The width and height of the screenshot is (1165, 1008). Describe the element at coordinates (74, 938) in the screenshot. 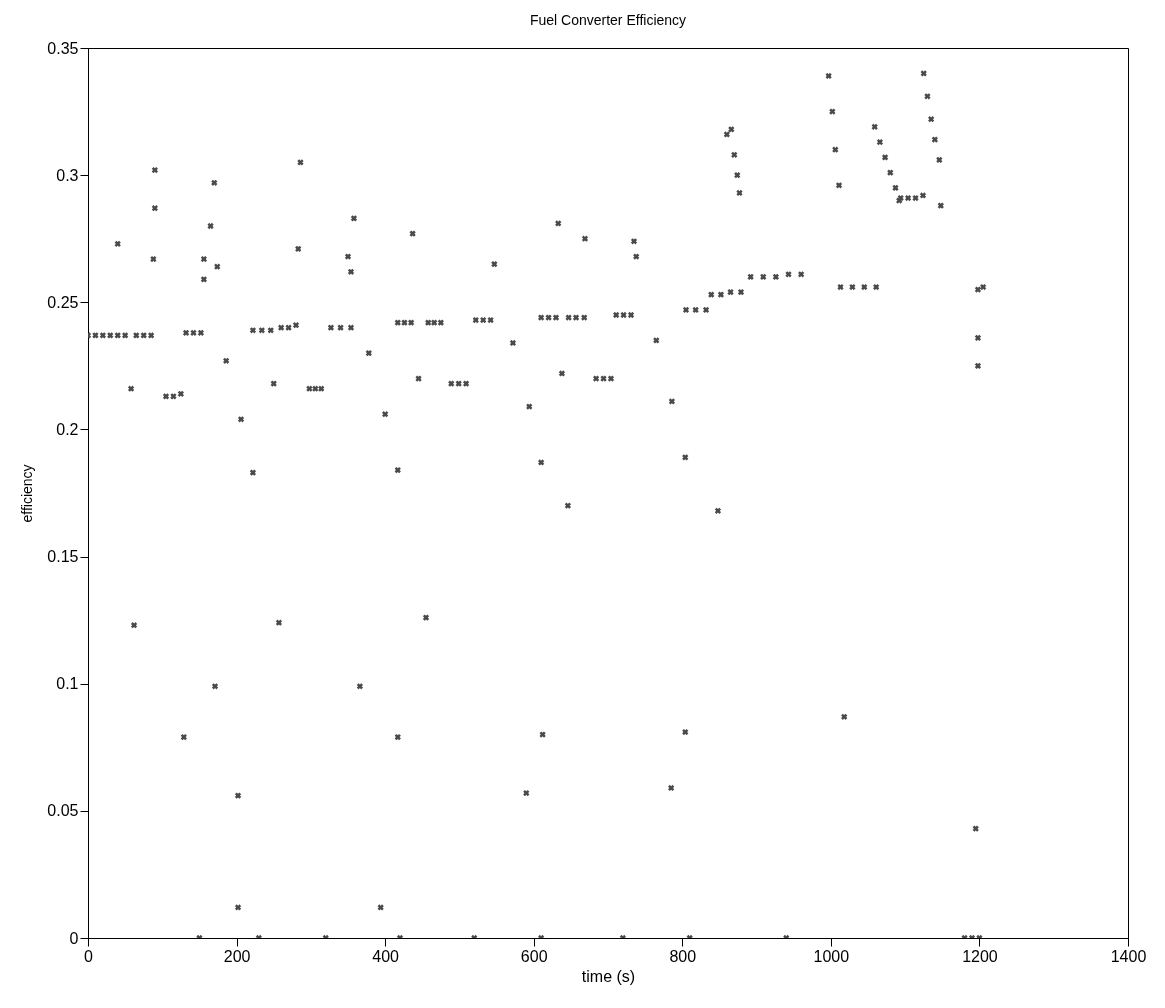

I see `y-tick-label: 0` at that location.